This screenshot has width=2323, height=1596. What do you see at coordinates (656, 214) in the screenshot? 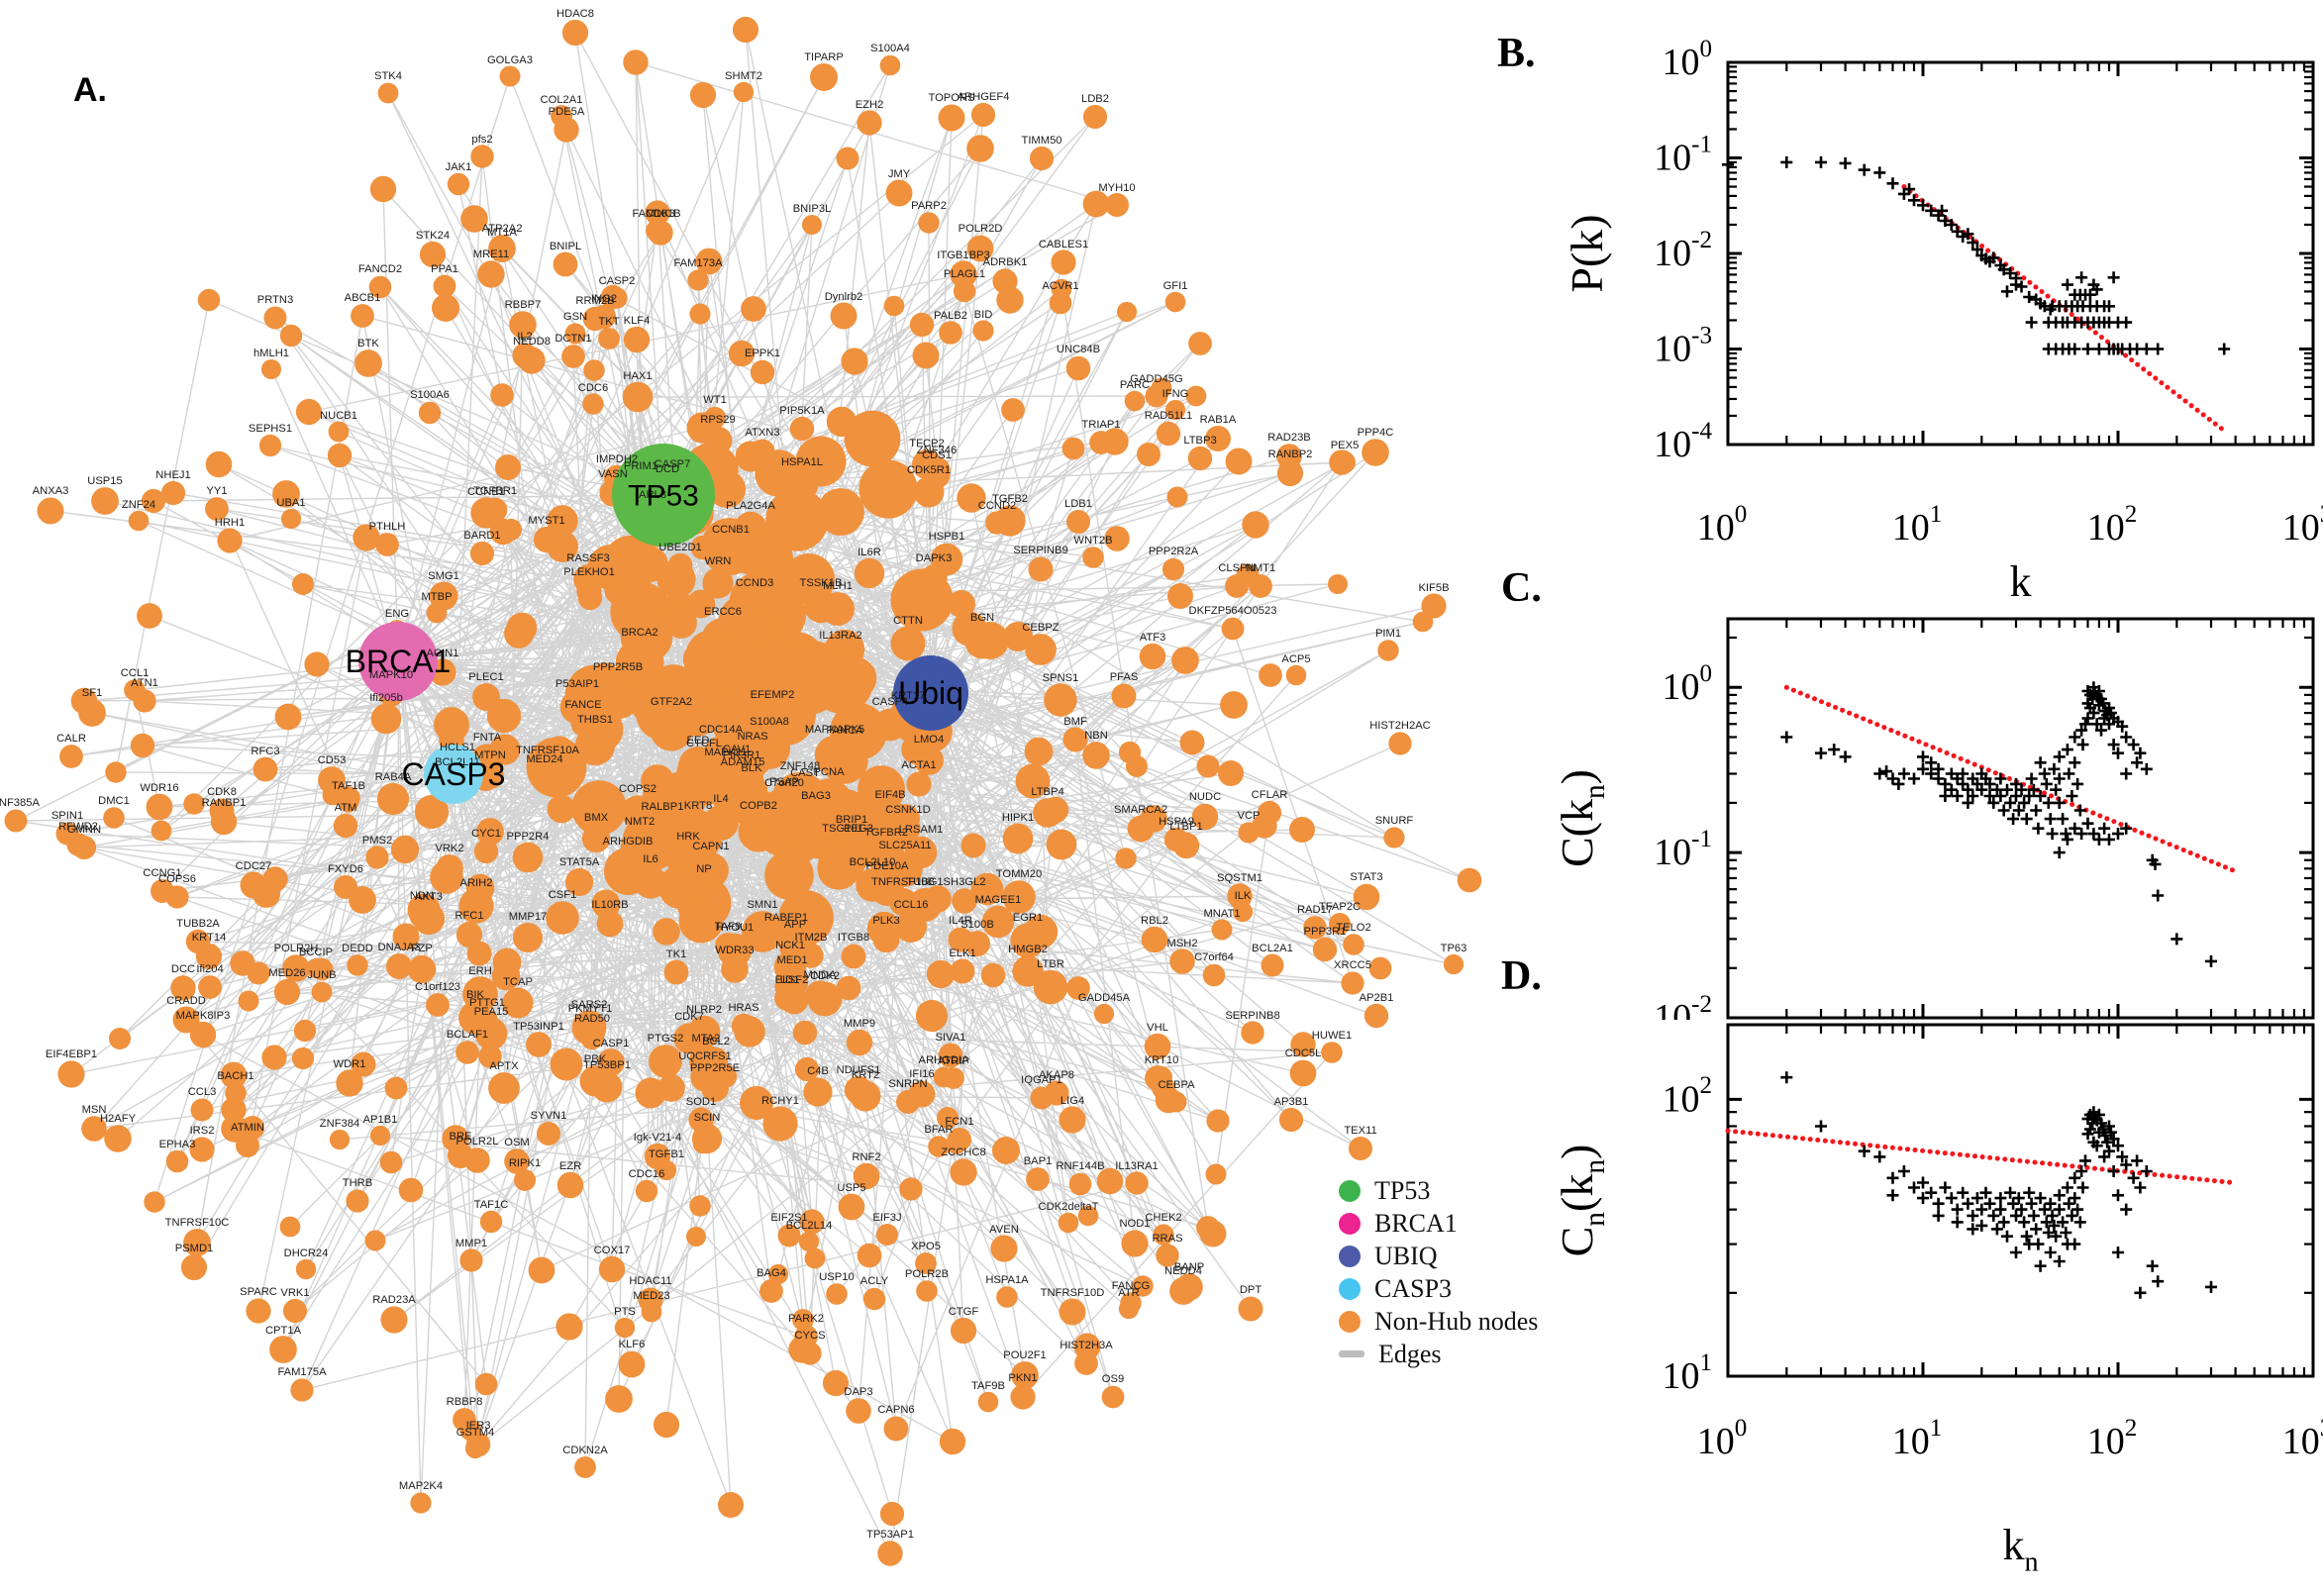
I see `network-node-label: FAM101B` at bounding box center [656, 214].